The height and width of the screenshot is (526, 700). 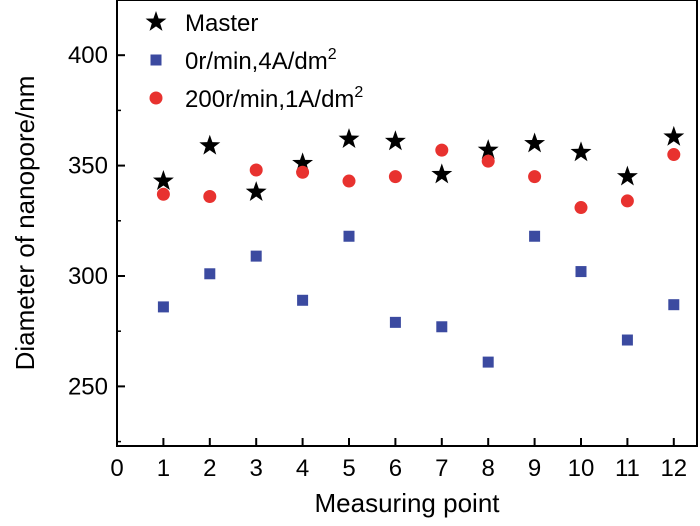 I want to click on x-tick-label: 5, so click(x=348, y=468).